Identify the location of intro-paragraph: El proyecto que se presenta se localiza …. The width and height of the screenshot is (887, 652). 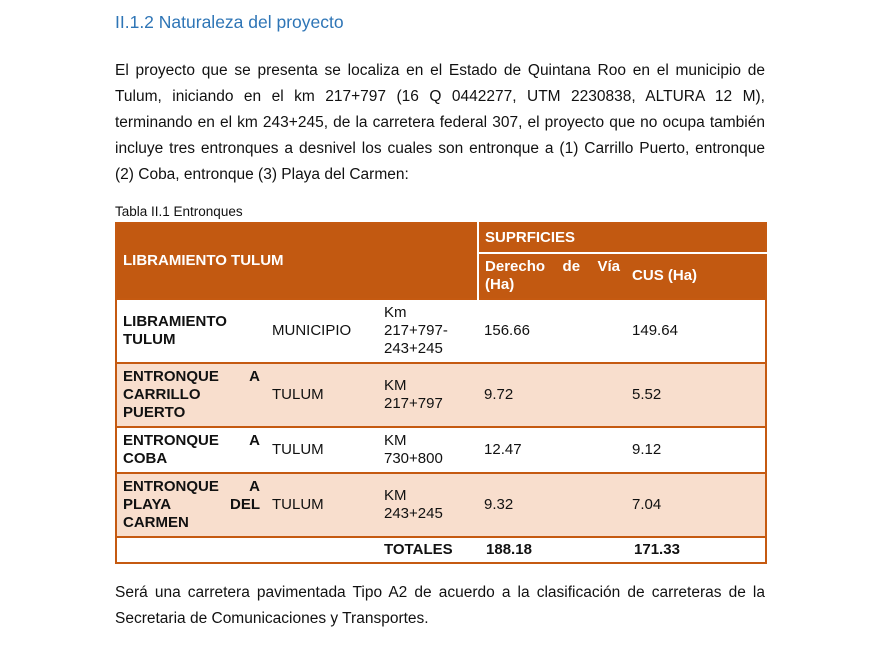
(440, 122).